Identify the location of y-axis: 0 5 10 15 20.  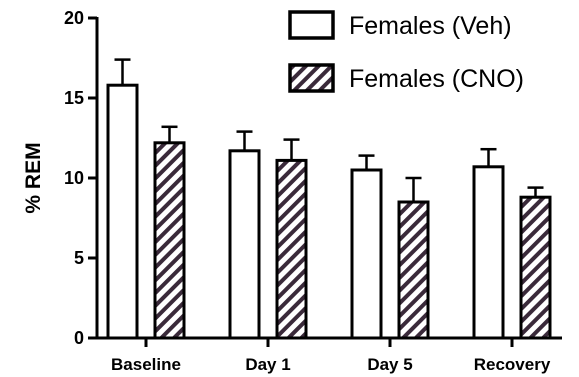
(81, 178).